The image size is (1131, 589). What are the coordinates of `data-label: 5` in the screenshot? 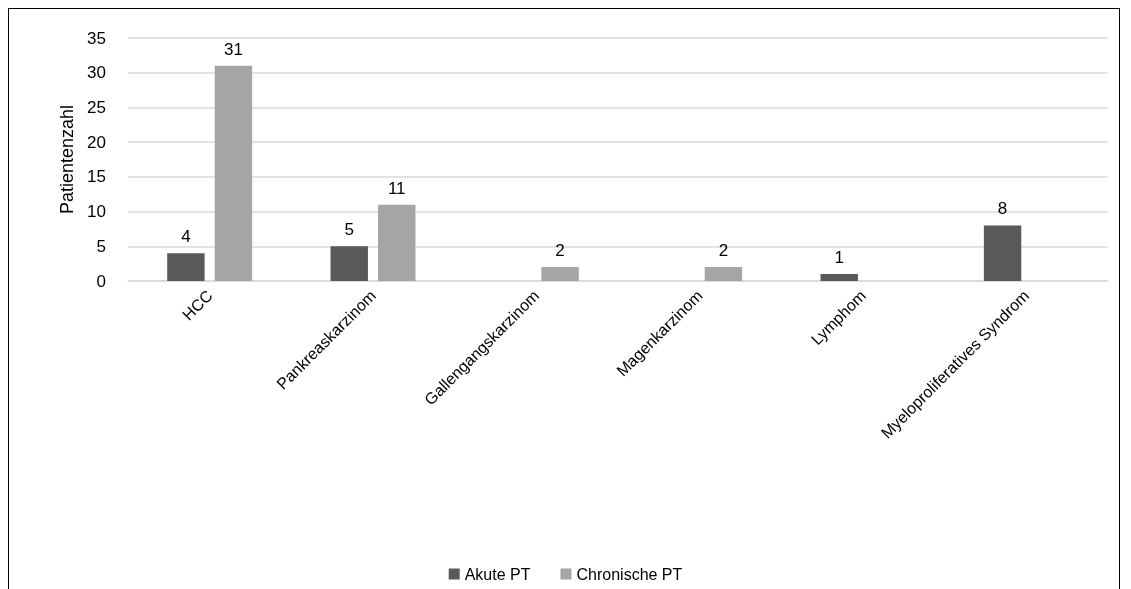 It's located at (349, 230).